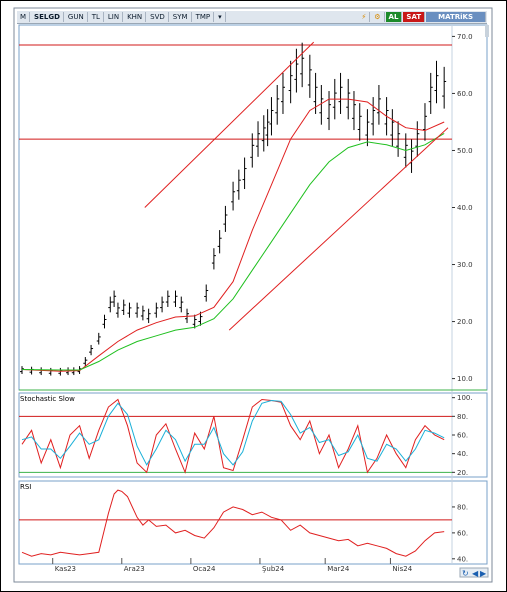  I want to click on view-button-khn: KHN, so click(135, 17).